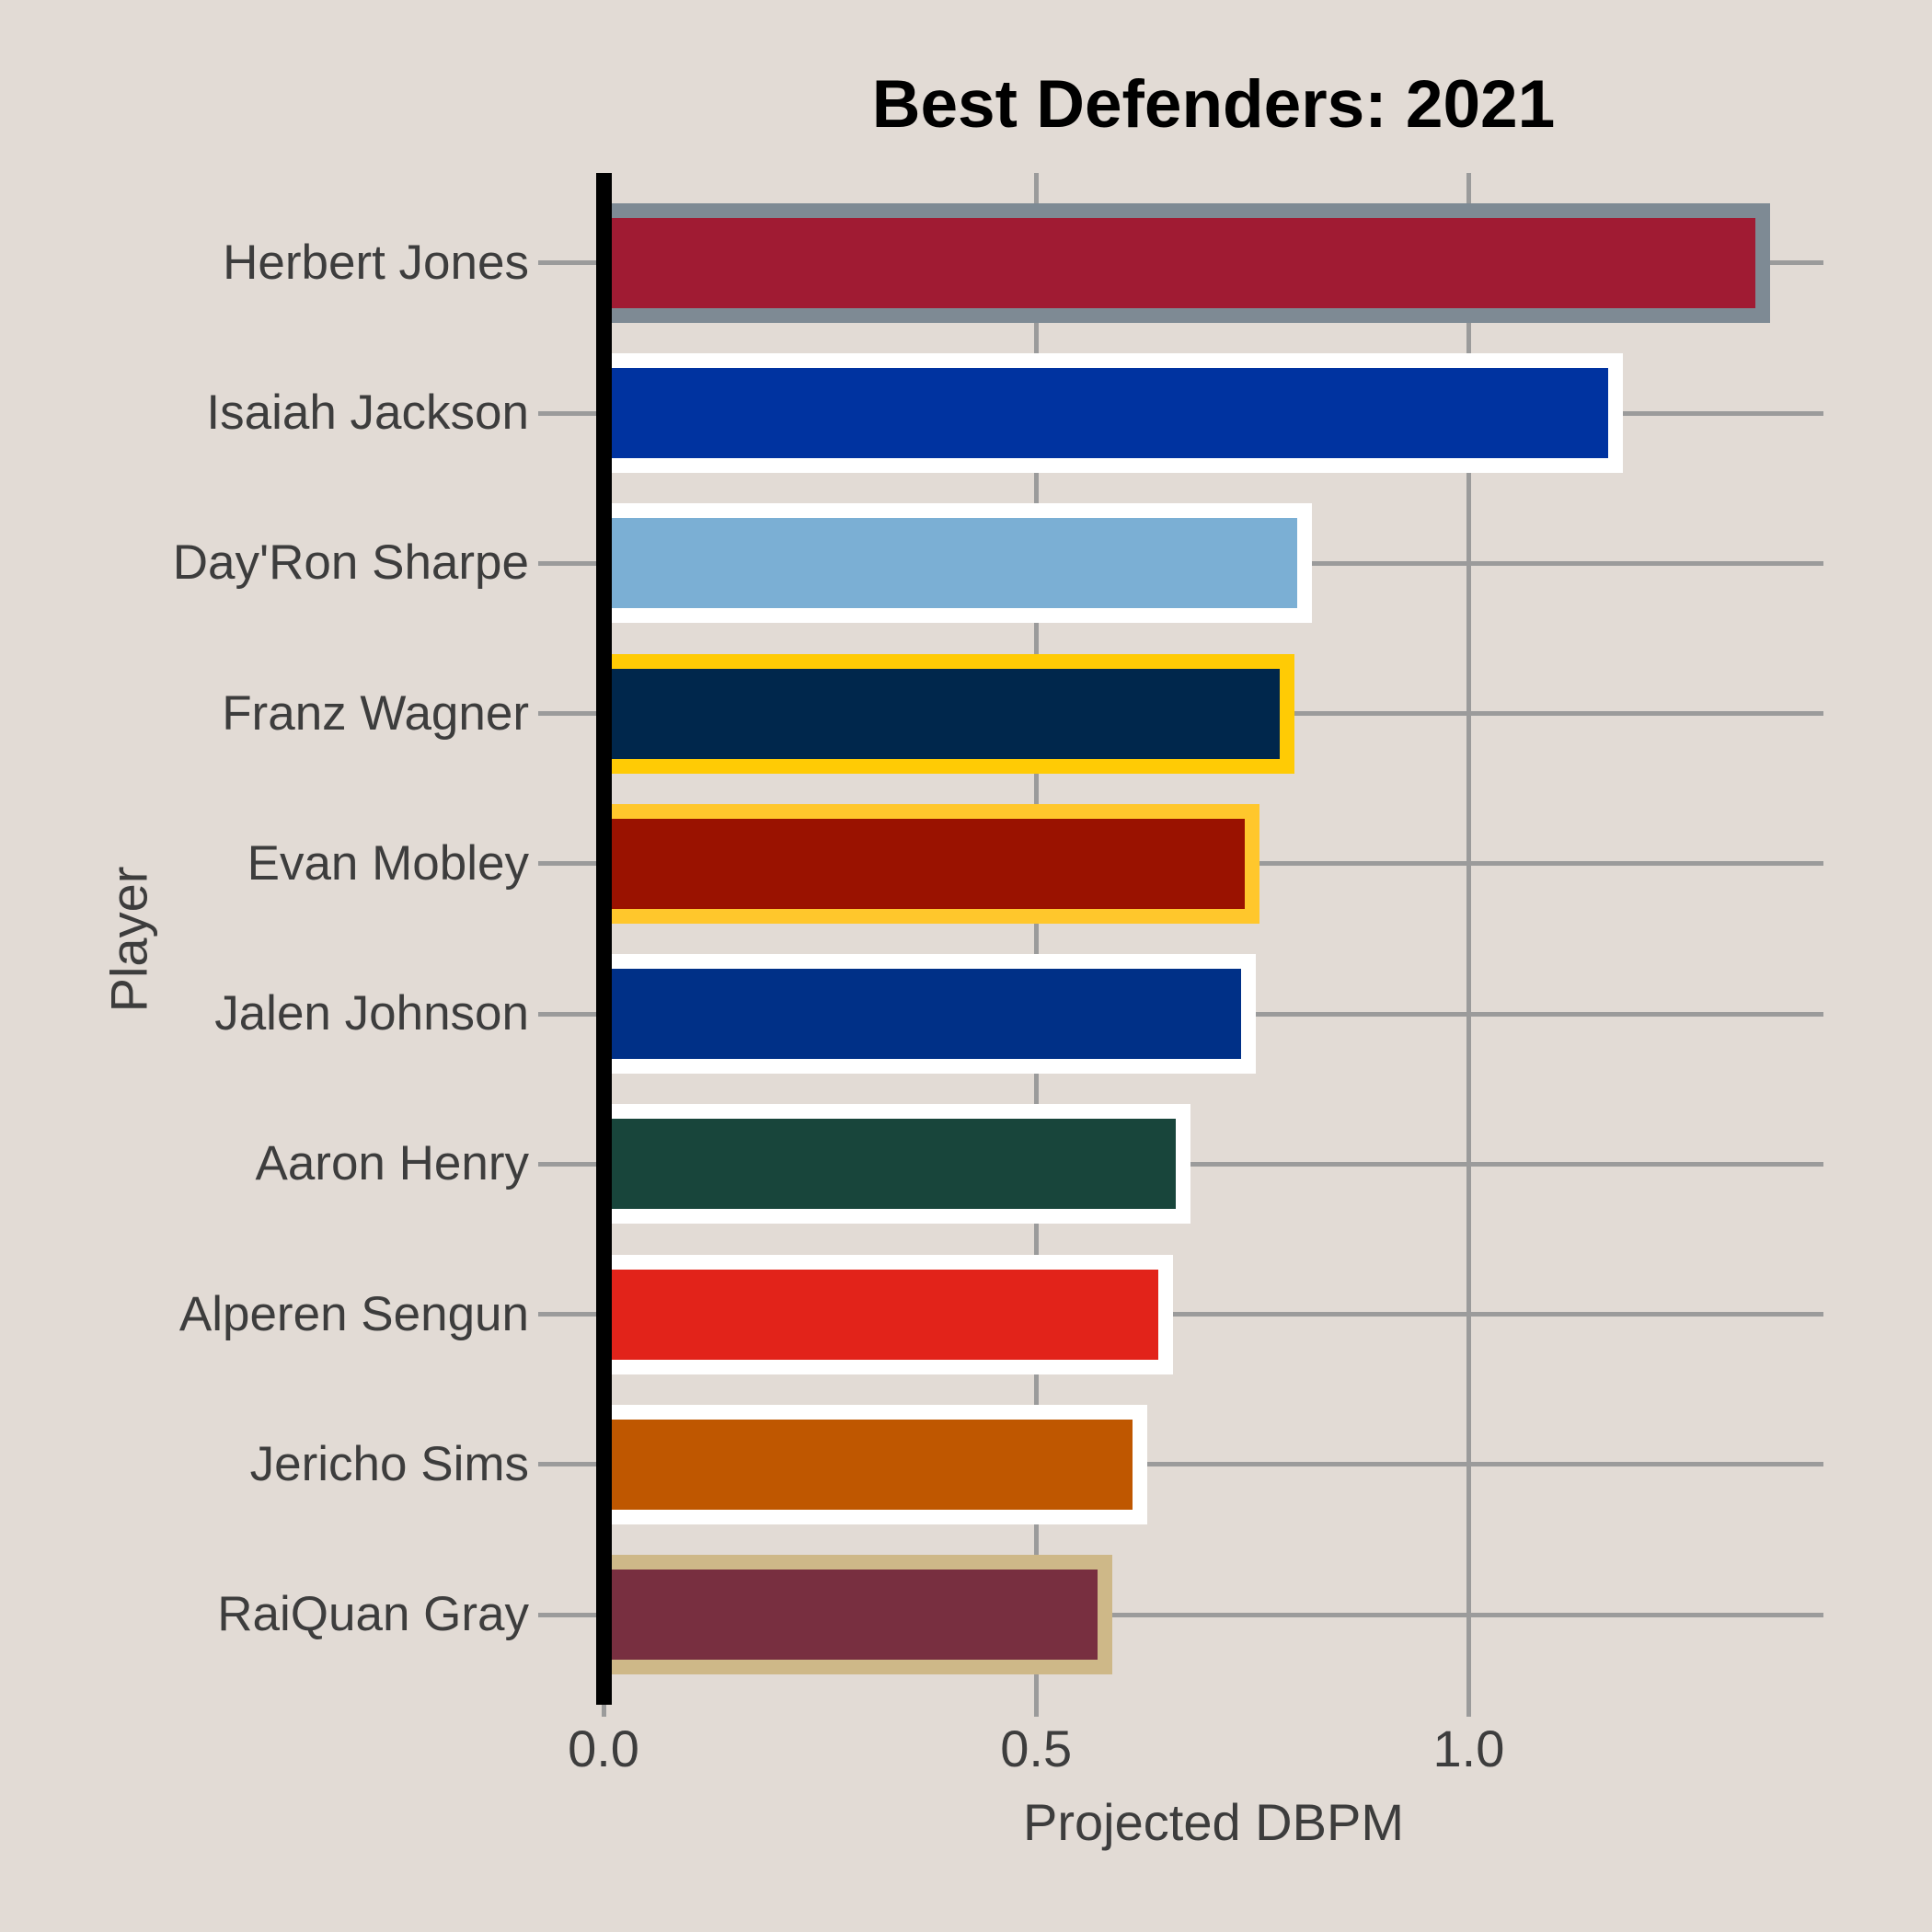 This screenshot has height=1932, width=1932. What do you see at coordinates (1468, 939) in the screenshot?
I see `x-gridline-1.0` at bounding box center [1468, 939].